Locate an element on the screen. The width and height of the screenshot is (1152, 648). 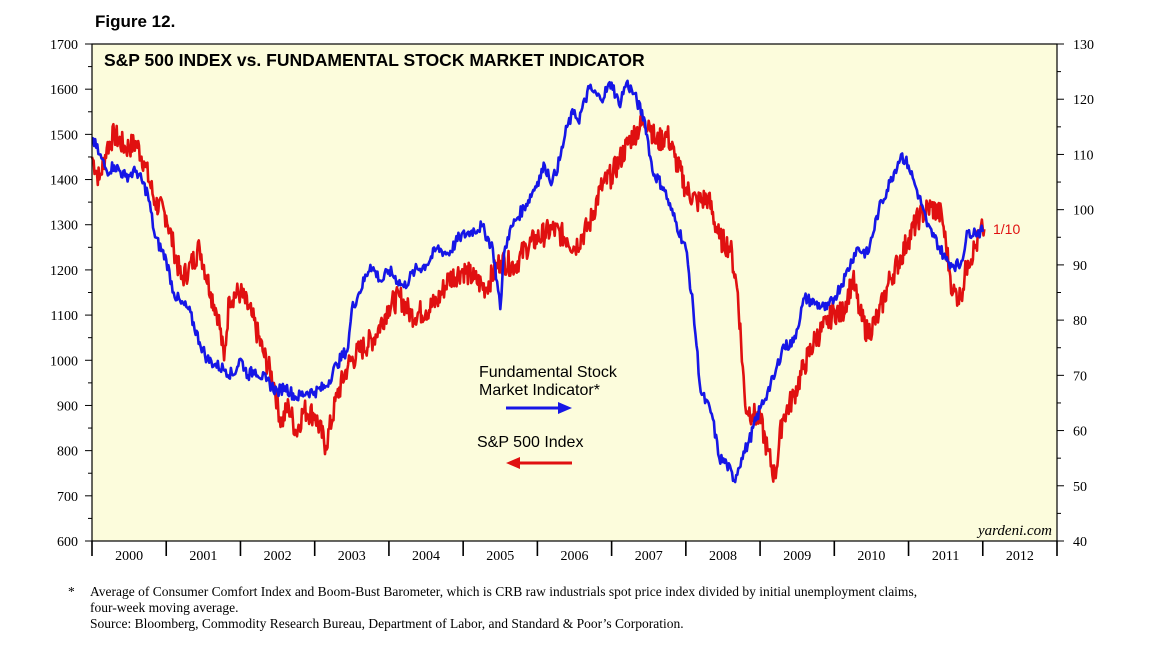
right-axis-tick-label: 60 is located at coordinates (1080, 432).